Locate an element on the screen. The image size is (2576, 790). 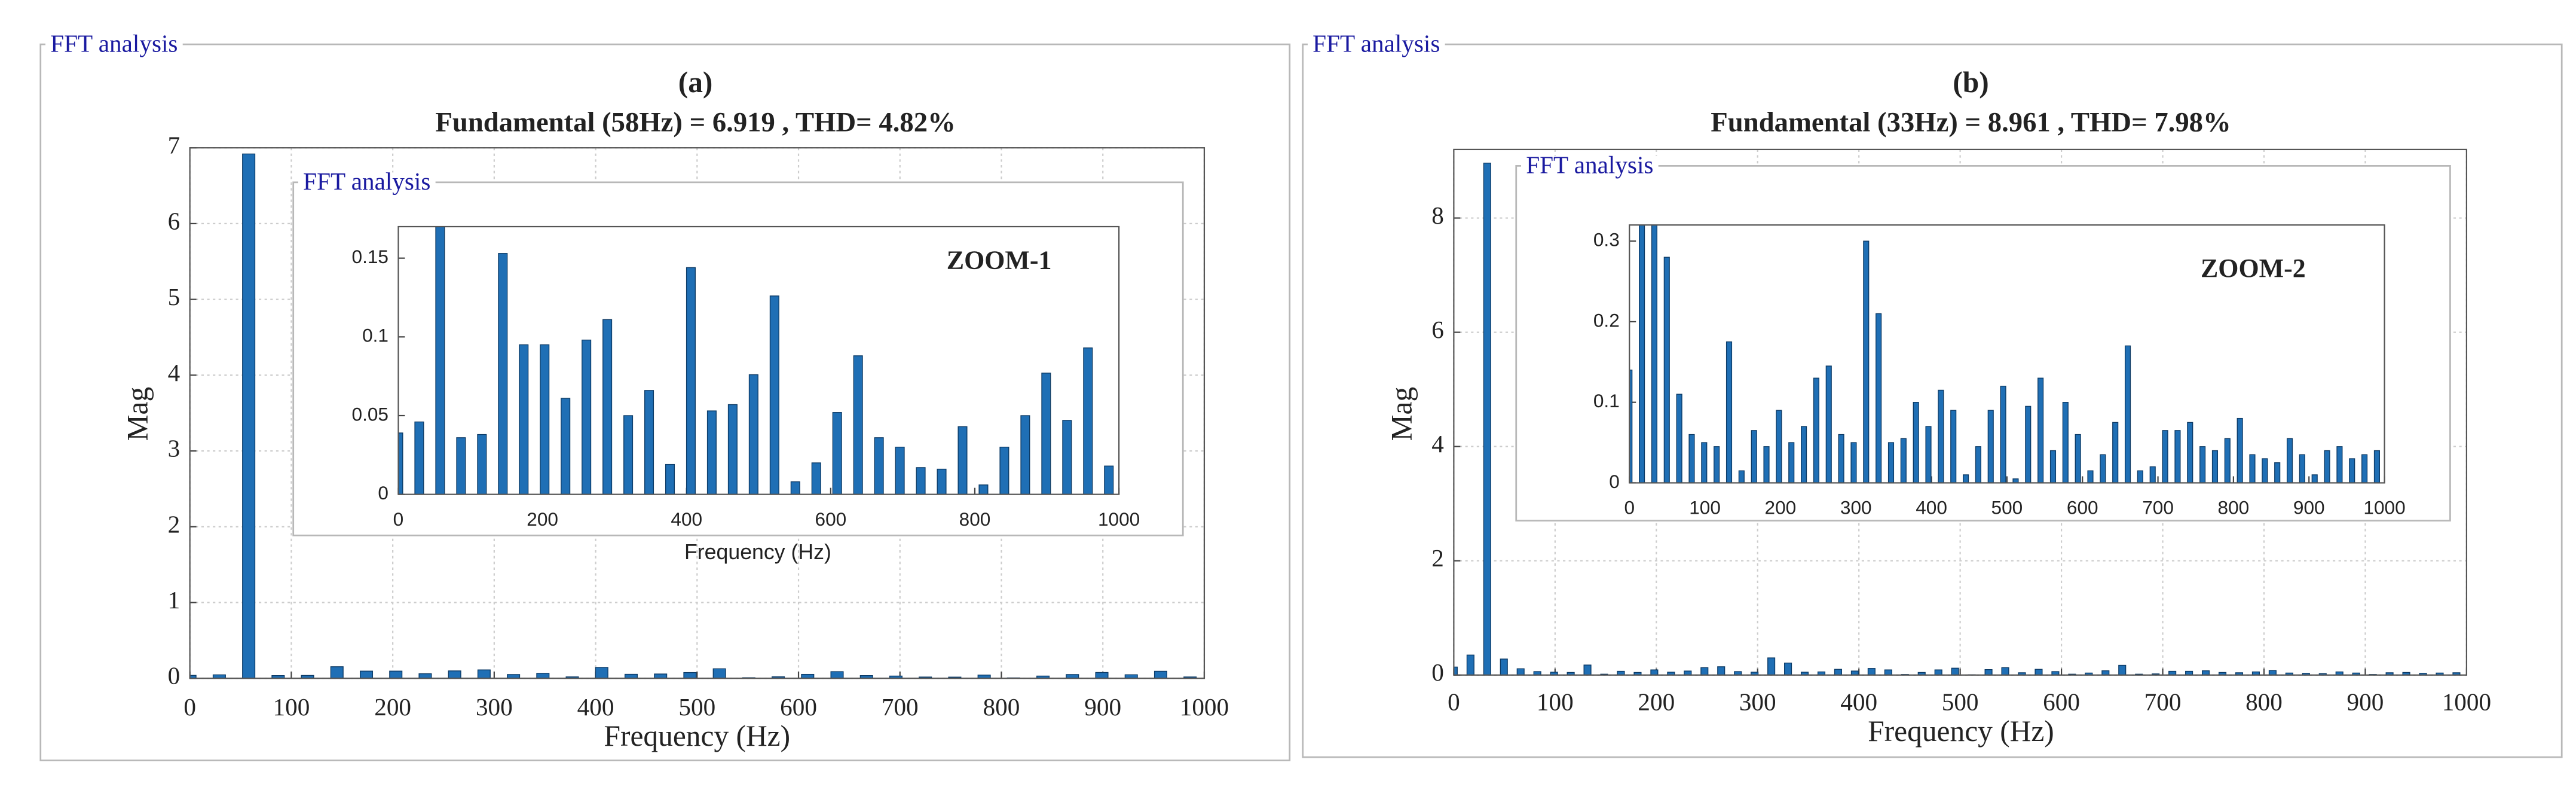
y-tick-label: 0.3 is located at coordinates (1606, 240).